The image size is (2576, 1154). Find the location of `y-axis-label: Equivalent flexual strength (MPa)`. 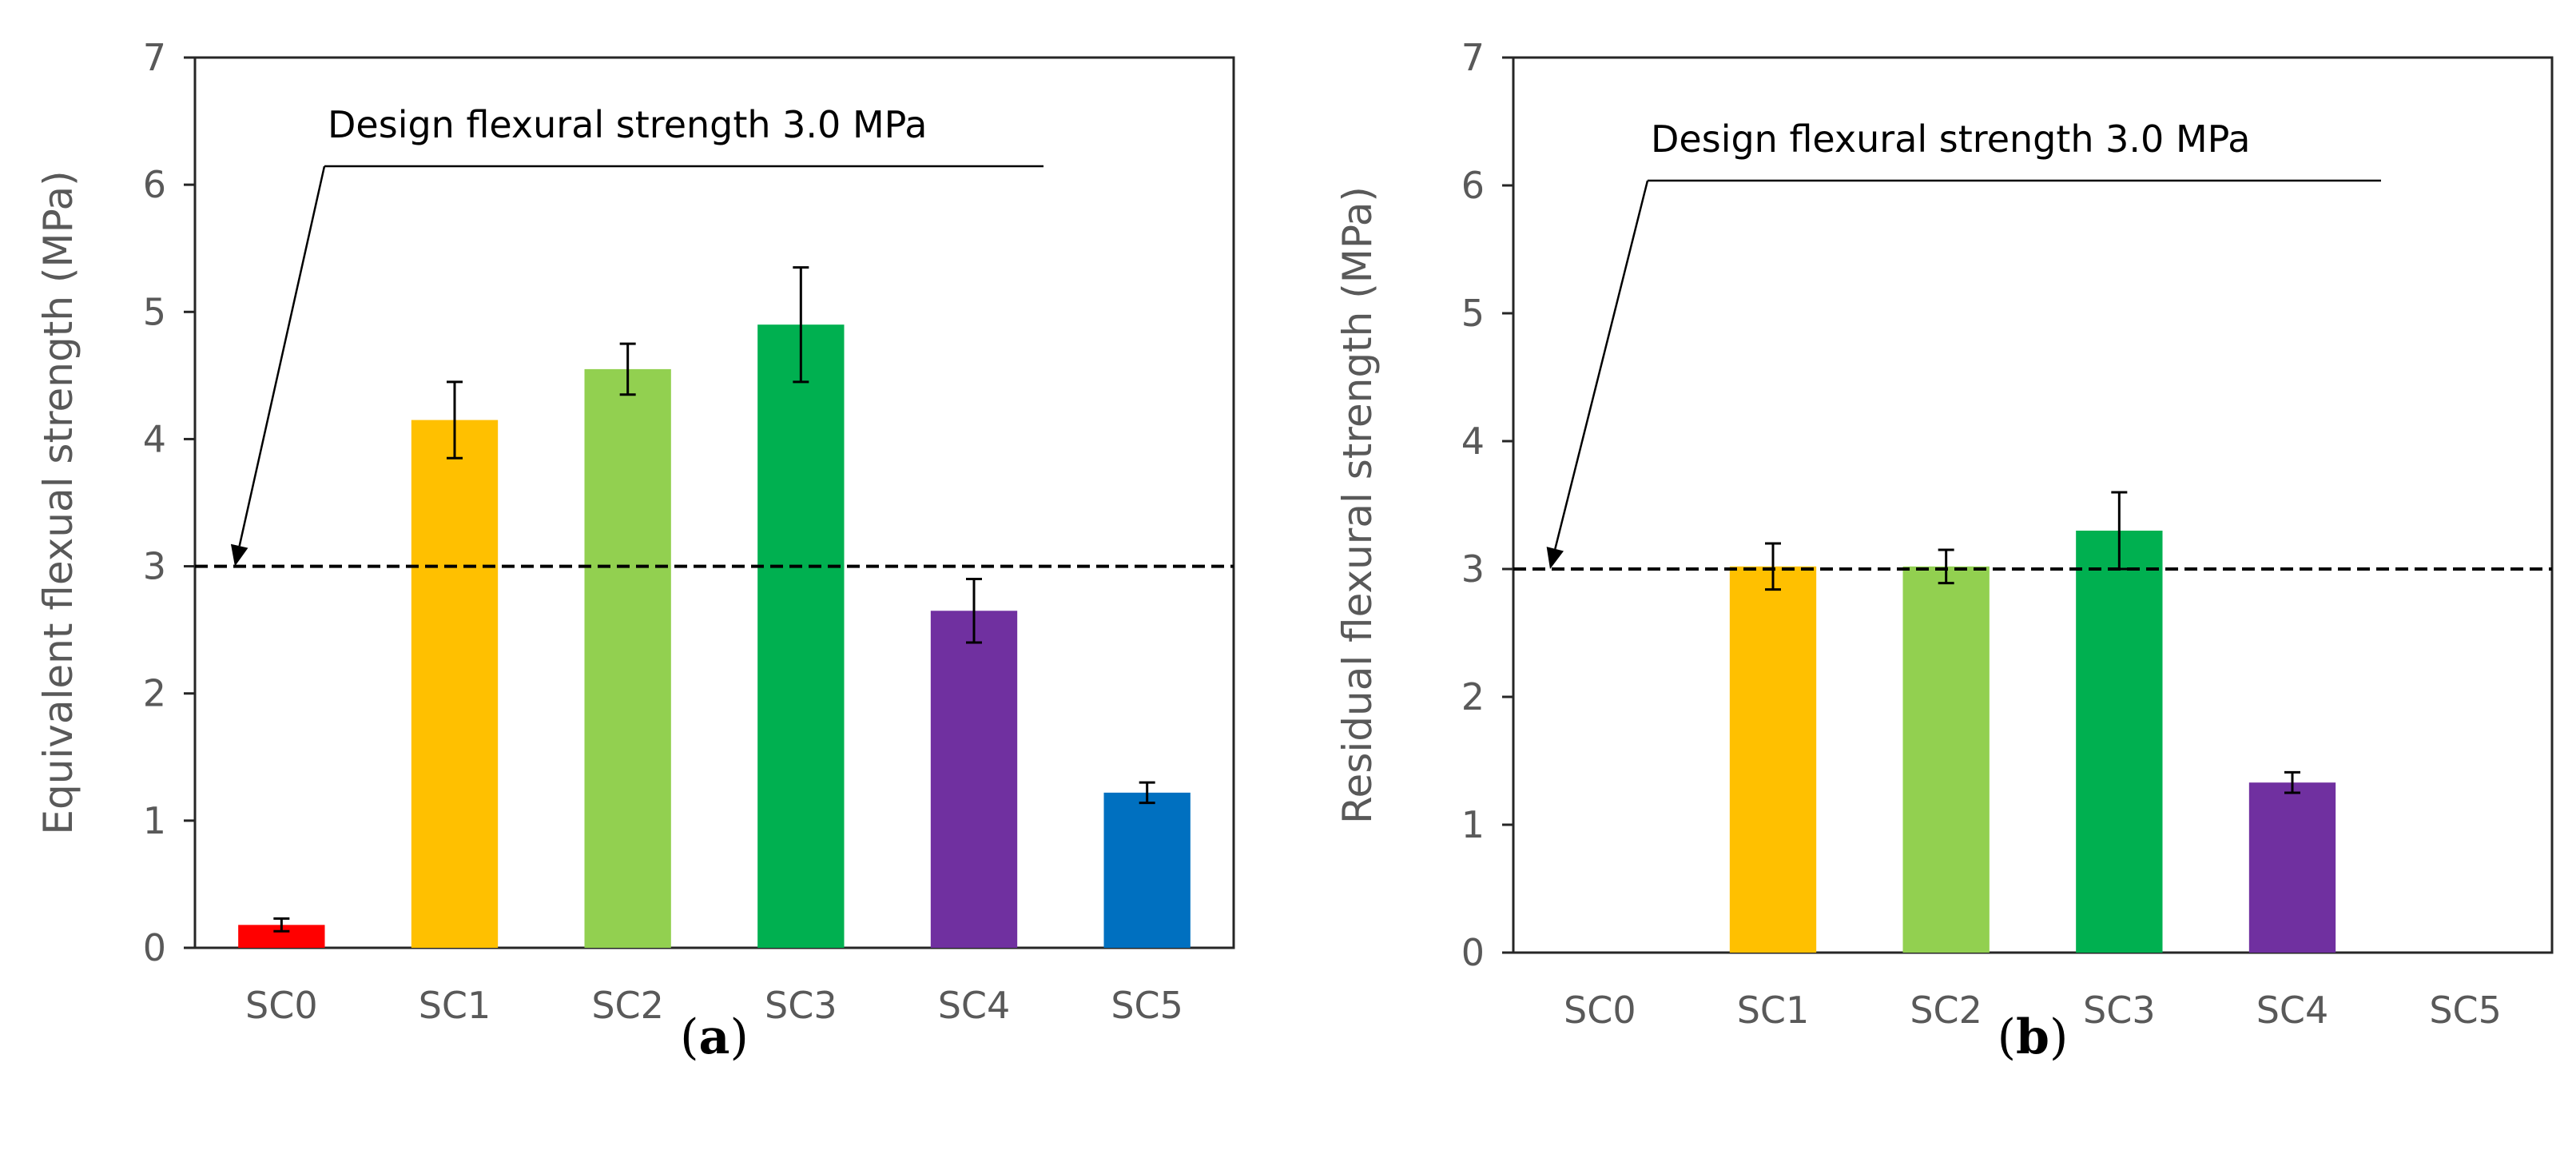

y-axis-label: Equivalent flexual strength (MPa) is located at coordinates (58, 502).